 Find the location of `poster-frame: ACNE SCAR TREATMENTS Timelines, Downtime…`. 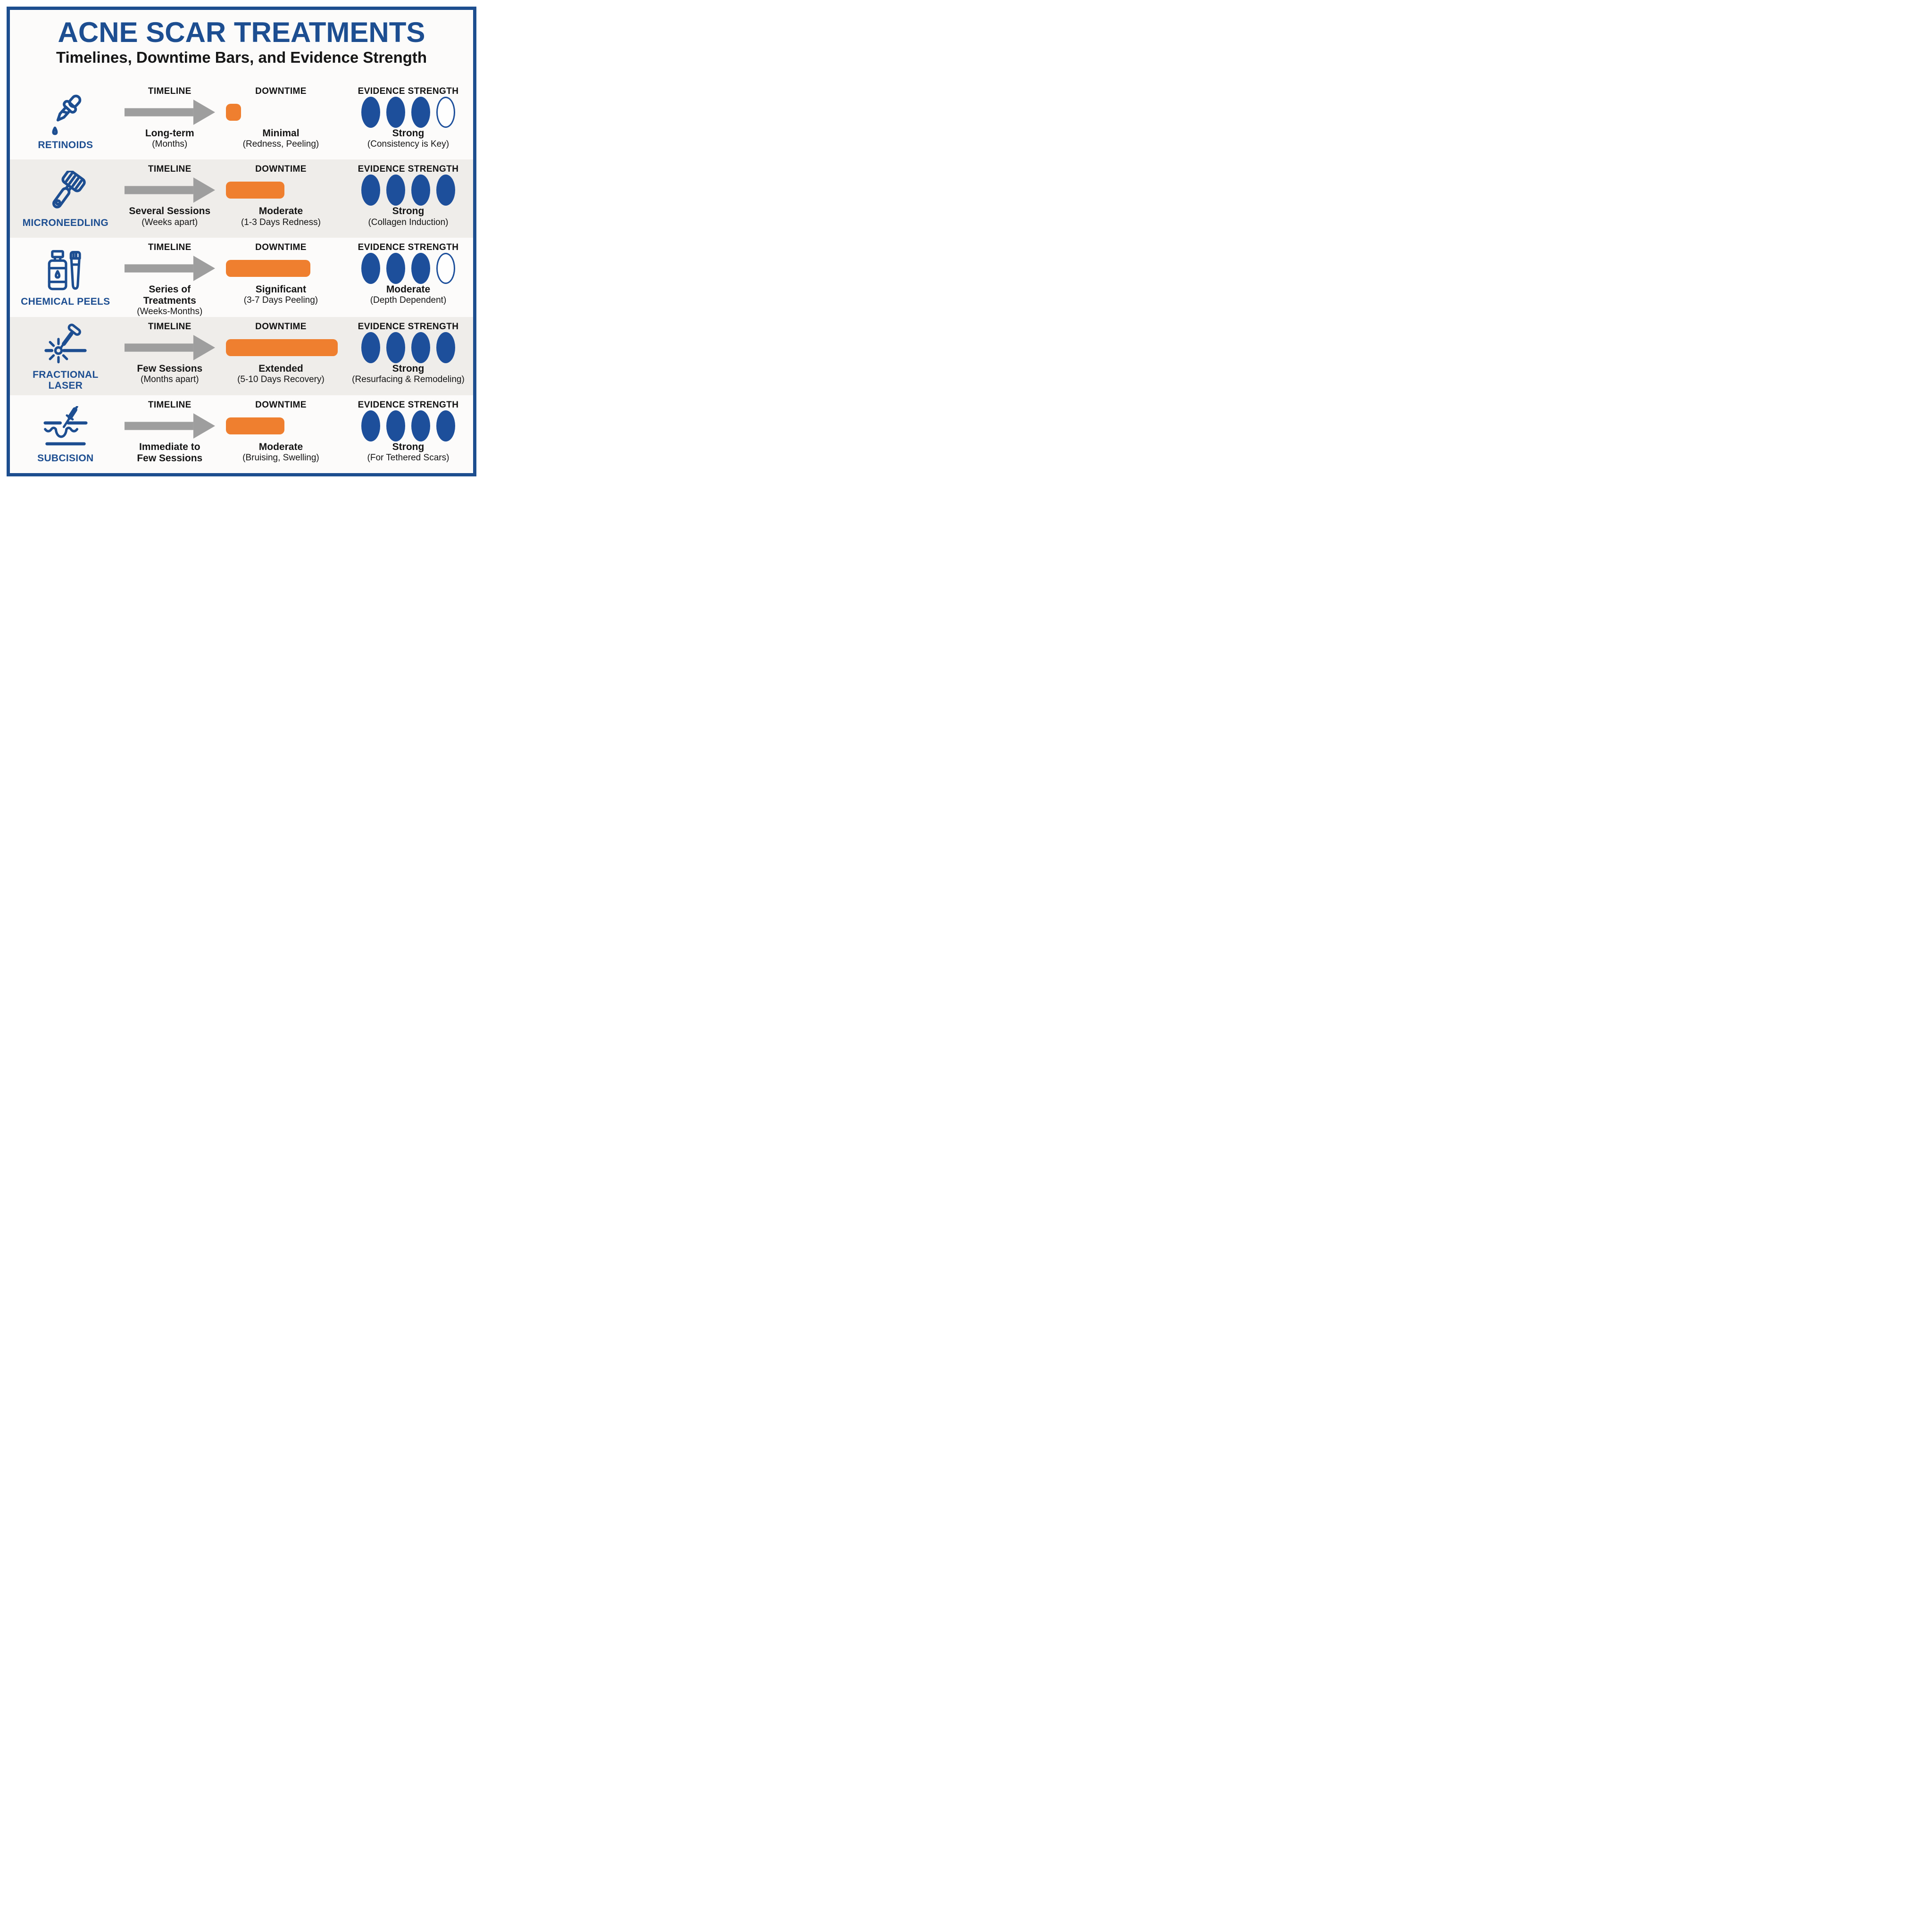

poster-frame: ACNE SCAR TREATMENTS Timelines, Downtime… is located at coordinates (241, 241).